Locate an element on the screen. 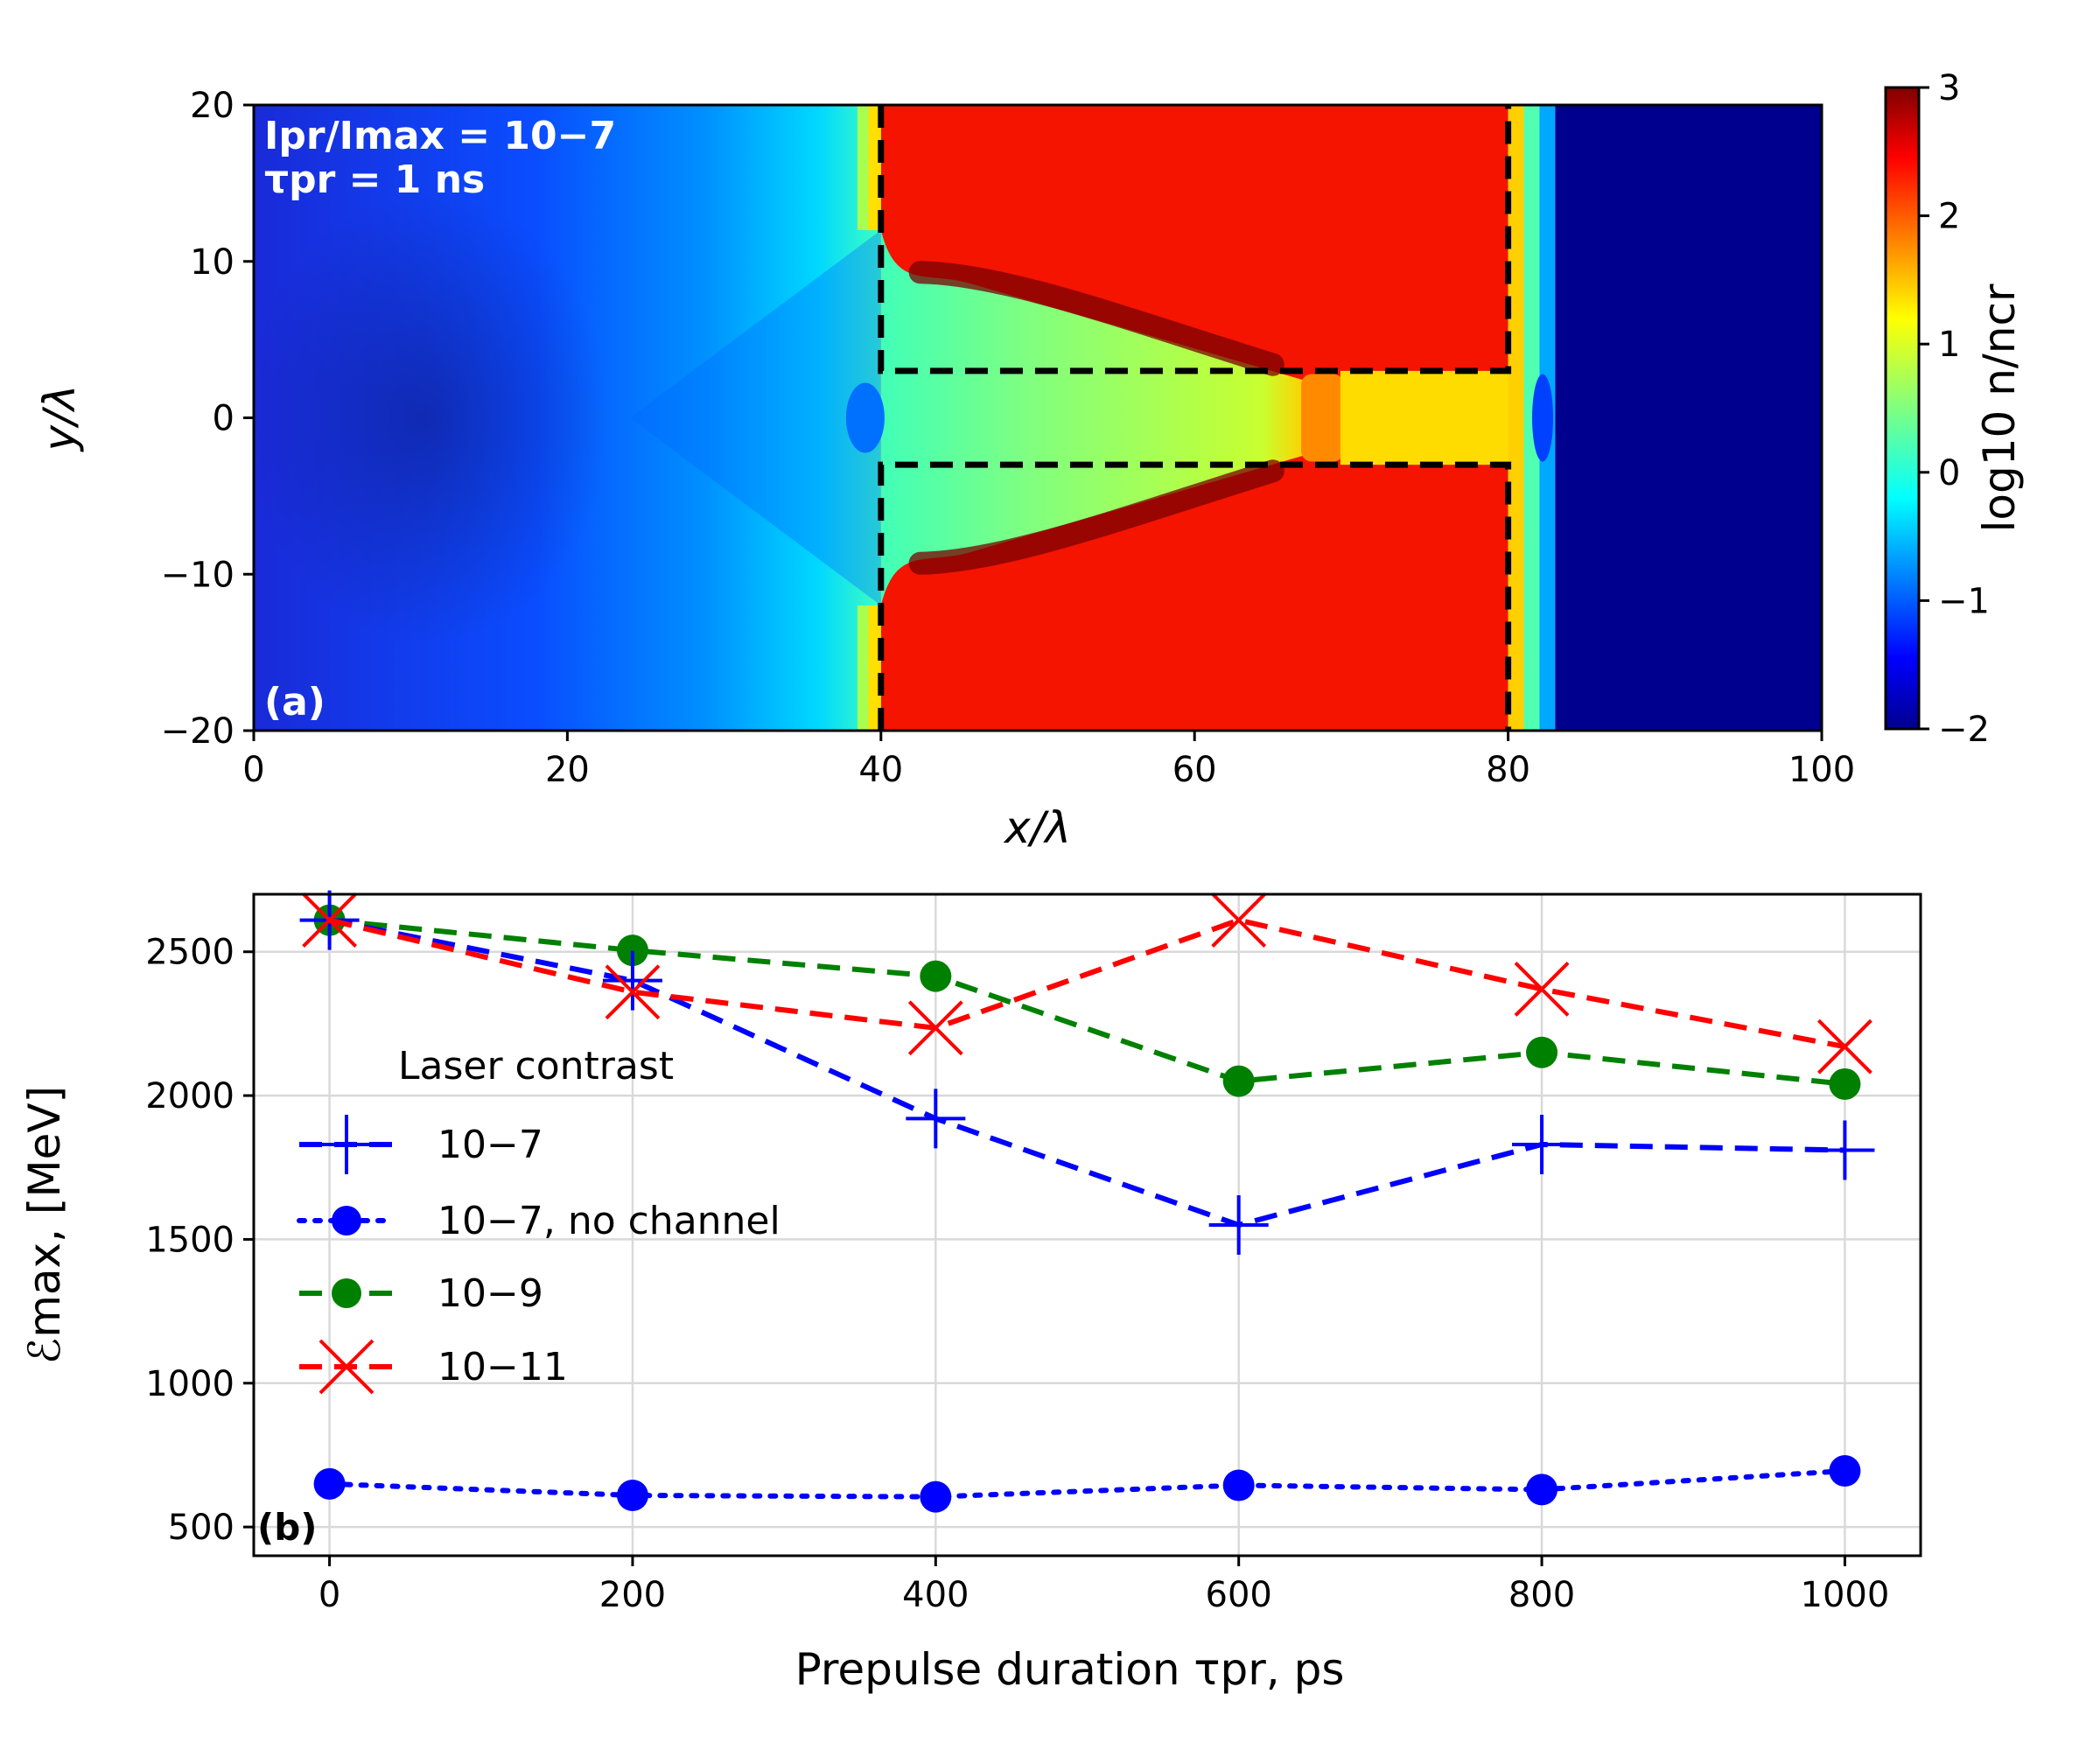 This screenshot has width=2100, height=1750. series-0-line is located at coordinates (1087, 1072).